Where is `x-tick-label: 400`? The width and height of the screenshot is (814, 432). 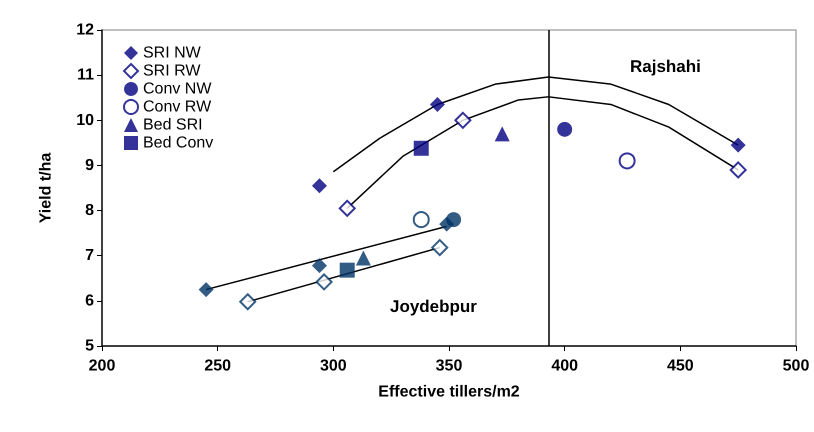
x-tick-label: 400 is located at coordinates (564, 366).